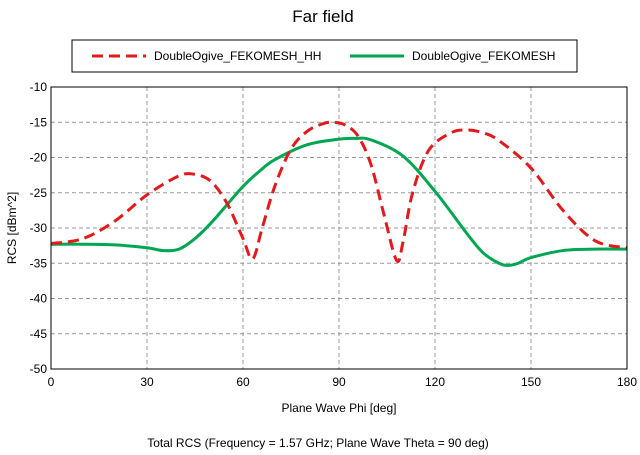  I want to click on y-tick-label: -15, so click(39, 122).